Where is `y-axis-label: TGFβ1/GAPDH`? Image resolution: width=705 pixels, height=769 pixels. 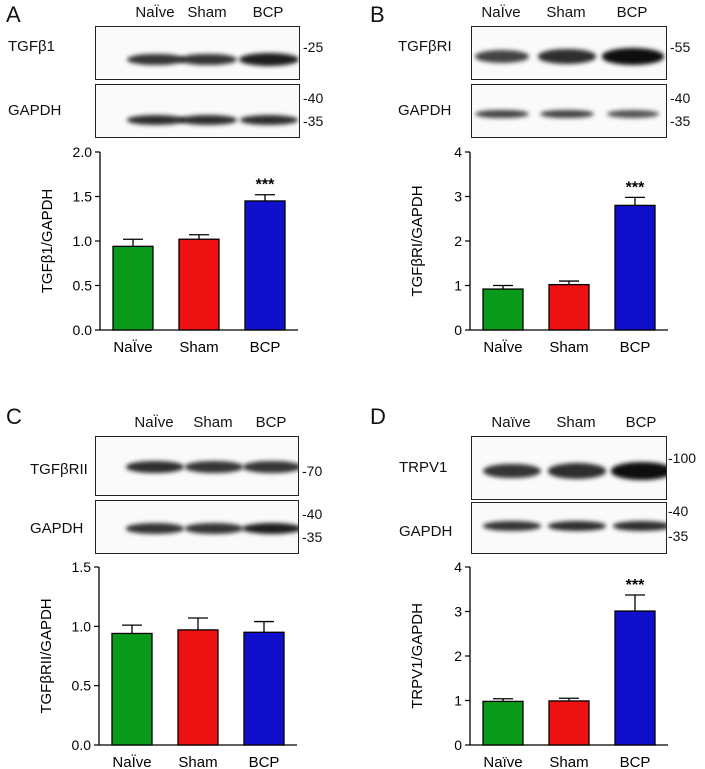
y-axis-label: TGFβ1/GAPDH is located at coordinates (47, 241).